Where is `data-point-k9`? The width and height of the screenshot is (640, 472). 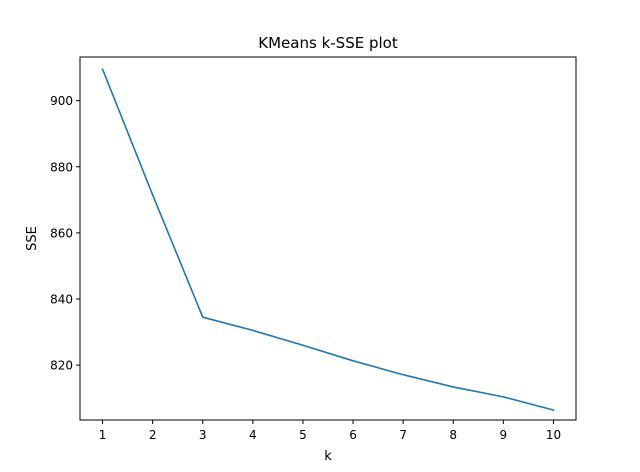 data-point-k9 is located at coordinates (503, 397).